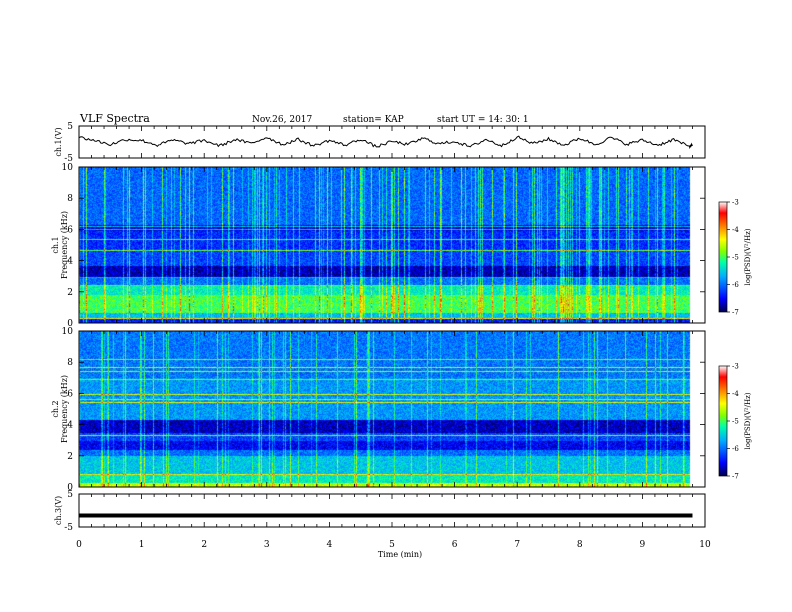  Describe the element at coordinates (373, 120) in the screenshot. I see `header-station: station= KAP` at that location.